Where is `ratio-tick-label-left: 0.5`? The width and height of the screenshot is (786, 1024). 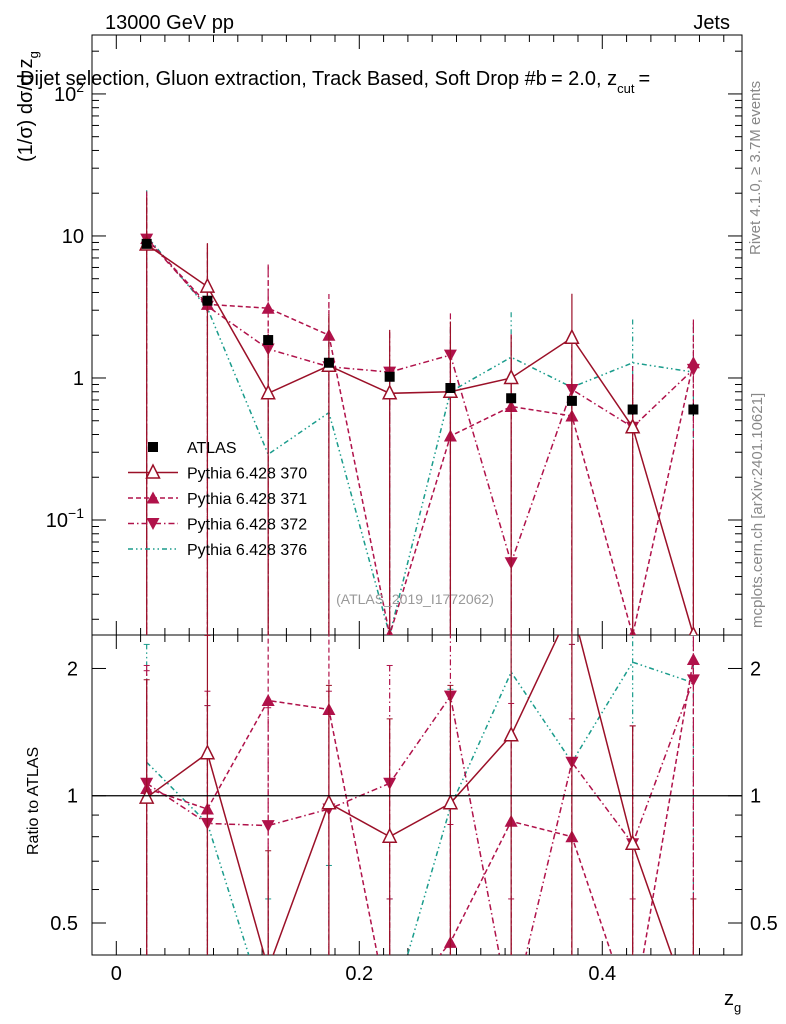
ratio-tick-label-left: 0.5 is located at coordinates (64, 924).